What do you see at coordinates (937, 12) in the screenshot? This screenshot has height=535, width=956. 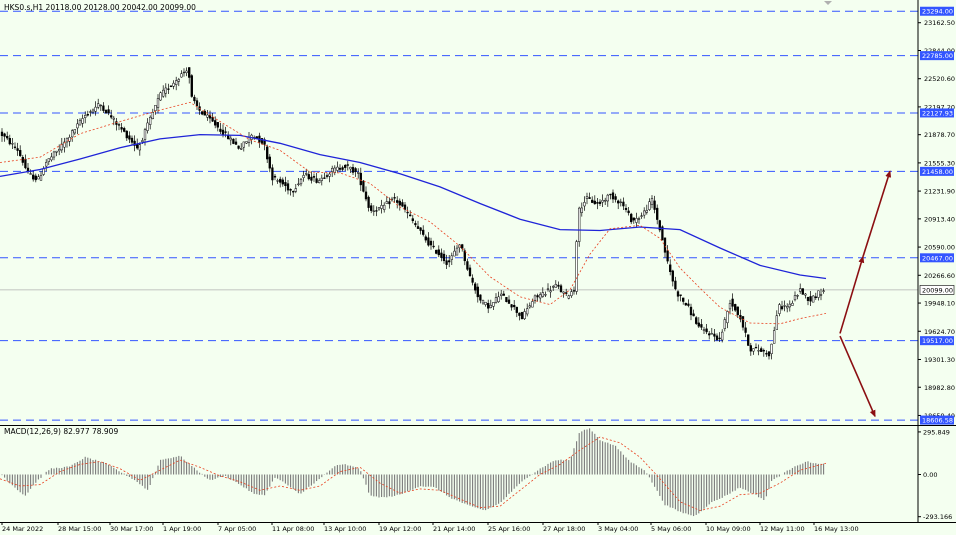 I see `level-label: 23294.00` at bounding box center [937, 12].